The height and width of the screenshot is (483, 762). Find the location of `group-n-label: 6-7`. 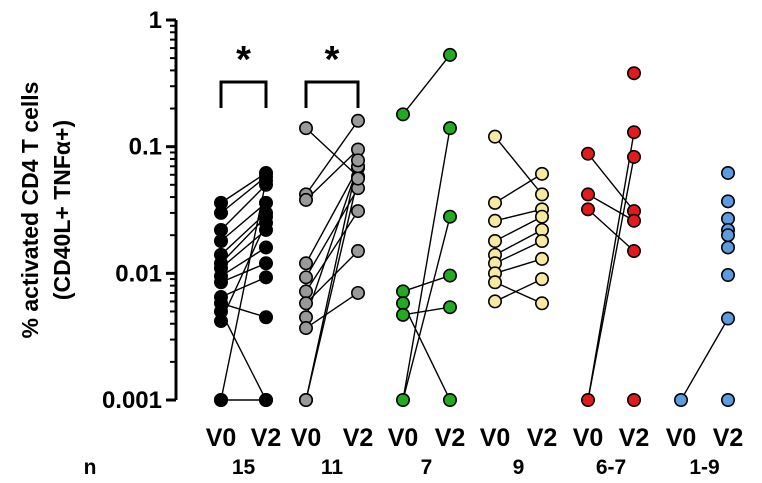

group-n-label: 6-7 is located at coordinates (611, 467).